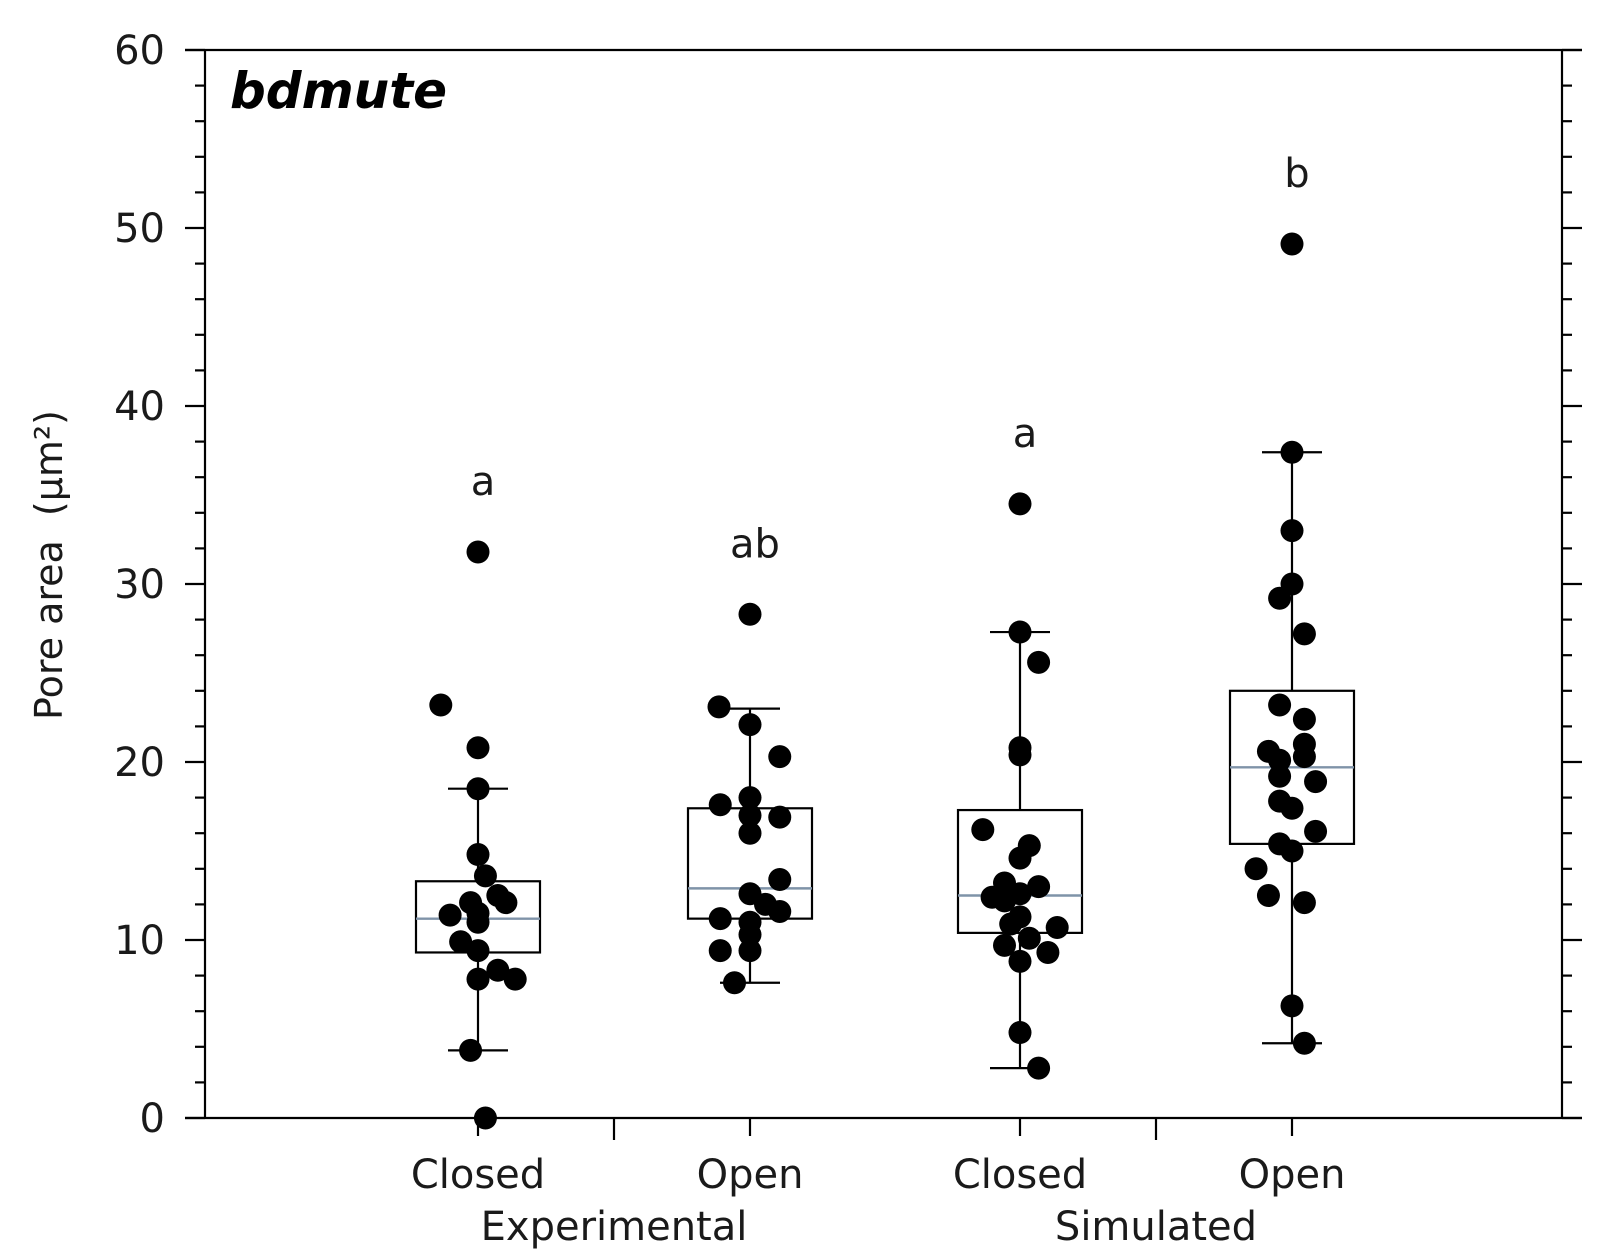  Describe the element at coordinates (1296, 174) in the screenshot. I see `significance-label: b` at that location.